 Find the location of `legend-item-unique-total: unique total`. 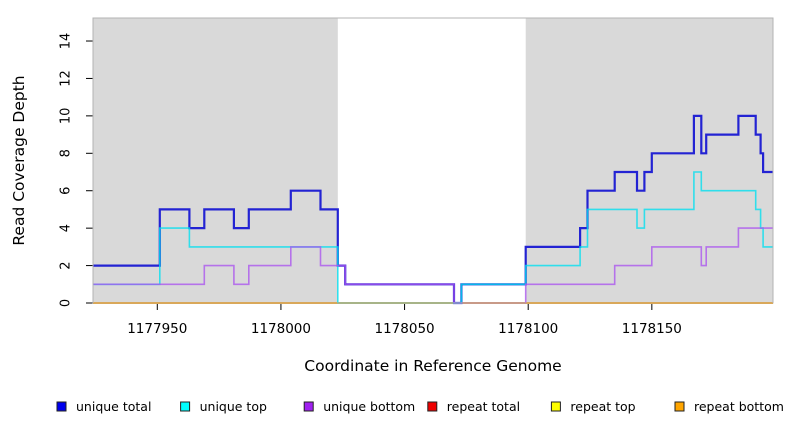

legend-item-unique-total: unique total is located at coordinates (103, 406).